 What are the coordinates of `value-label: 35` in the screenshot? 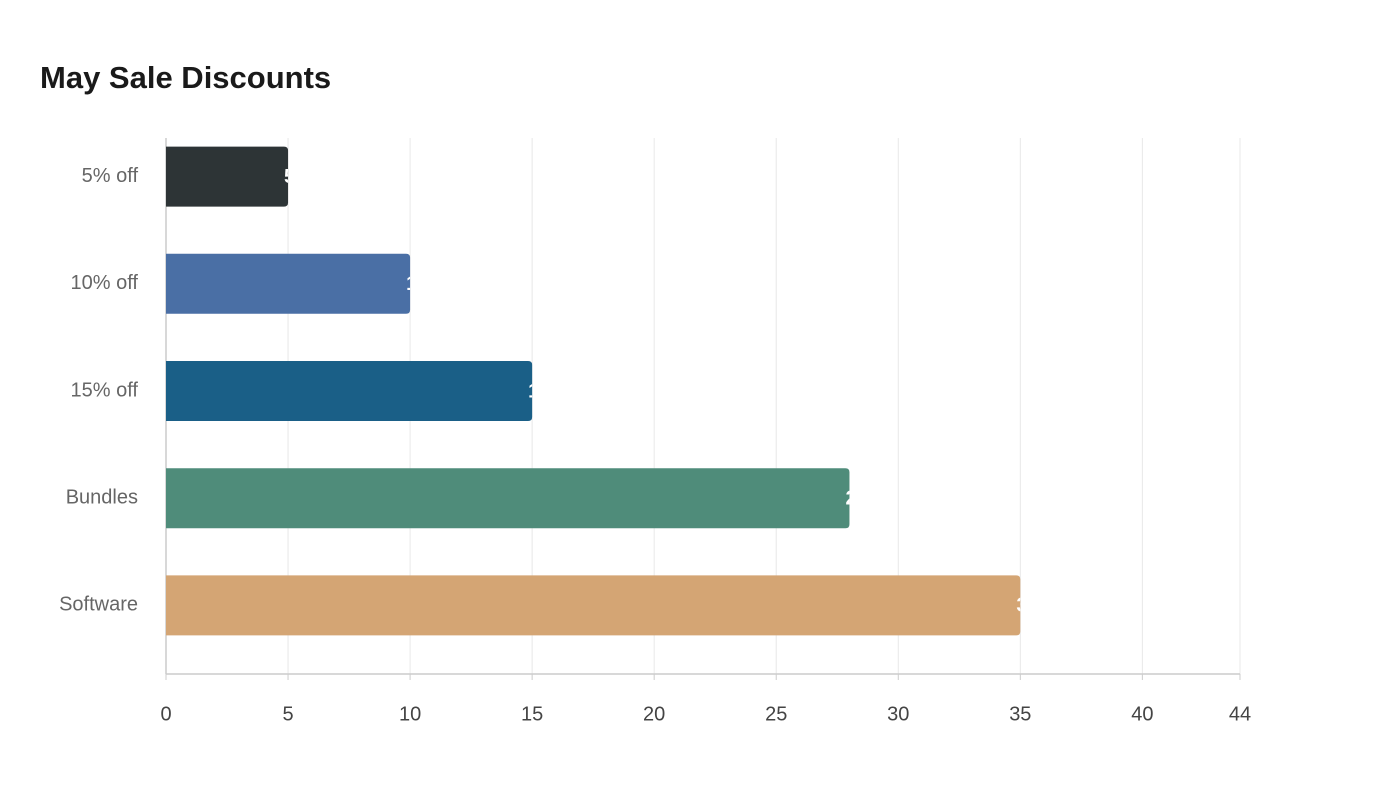 It's located at (1027, 606).